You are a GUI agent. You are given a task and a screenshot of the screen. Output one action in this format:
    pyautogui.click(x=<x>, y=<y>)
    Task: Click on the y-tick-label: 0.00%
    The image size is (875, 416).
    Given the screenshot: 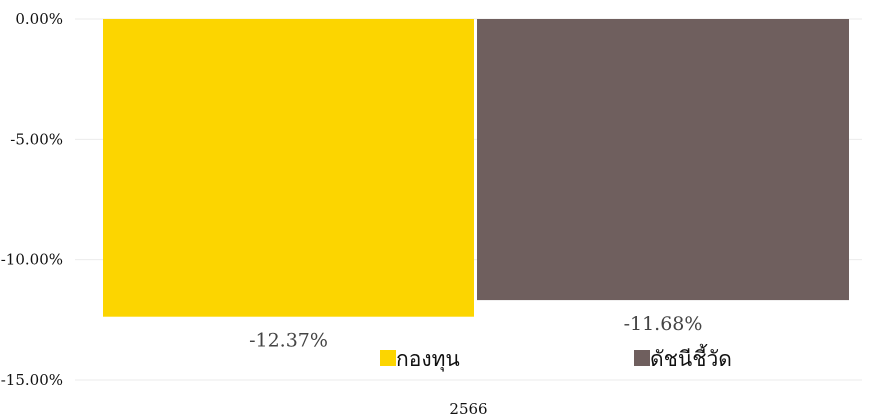 What is the action you would take?
    pyautogui.click(x=39, y=19)
    